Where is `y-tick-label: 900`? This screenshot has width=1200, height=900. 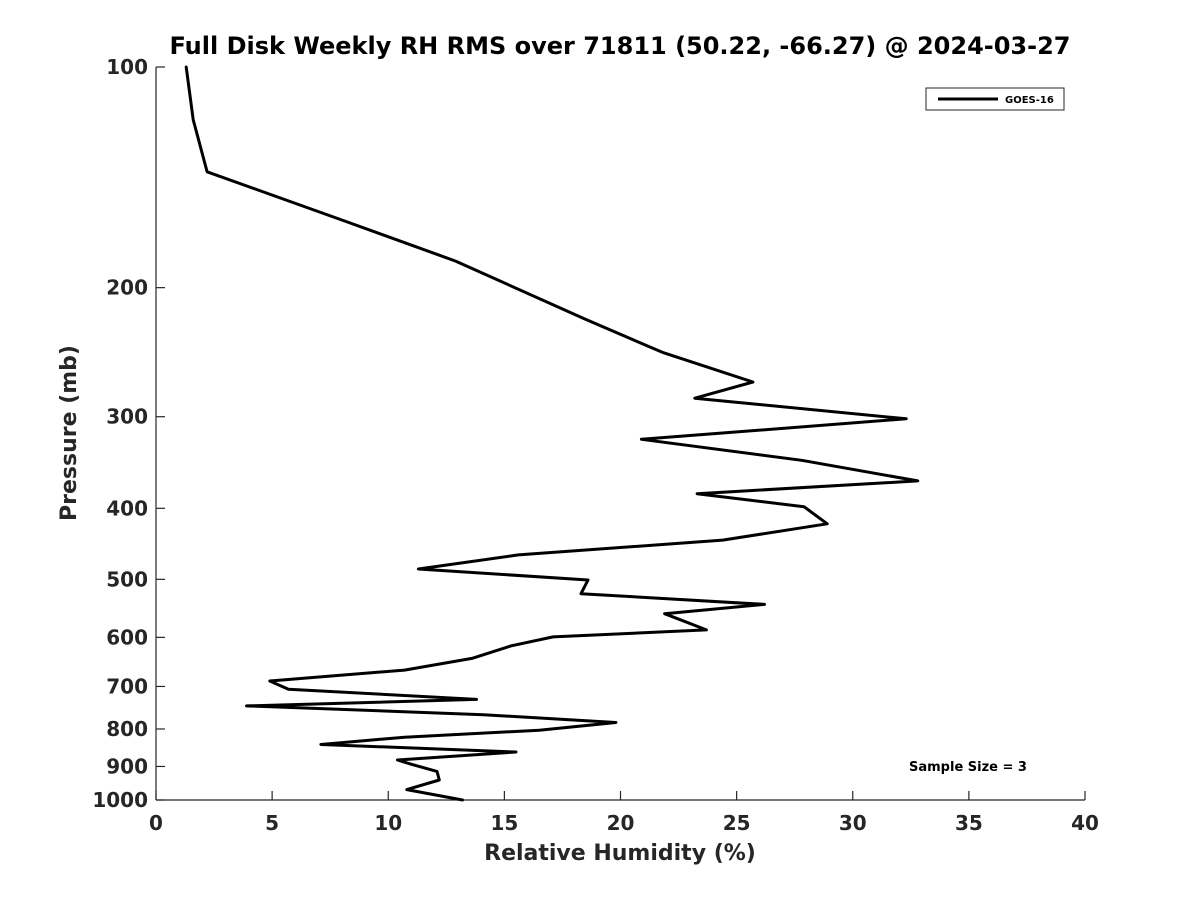 y-tick-label: 900 is located at coordinates (127, 766).